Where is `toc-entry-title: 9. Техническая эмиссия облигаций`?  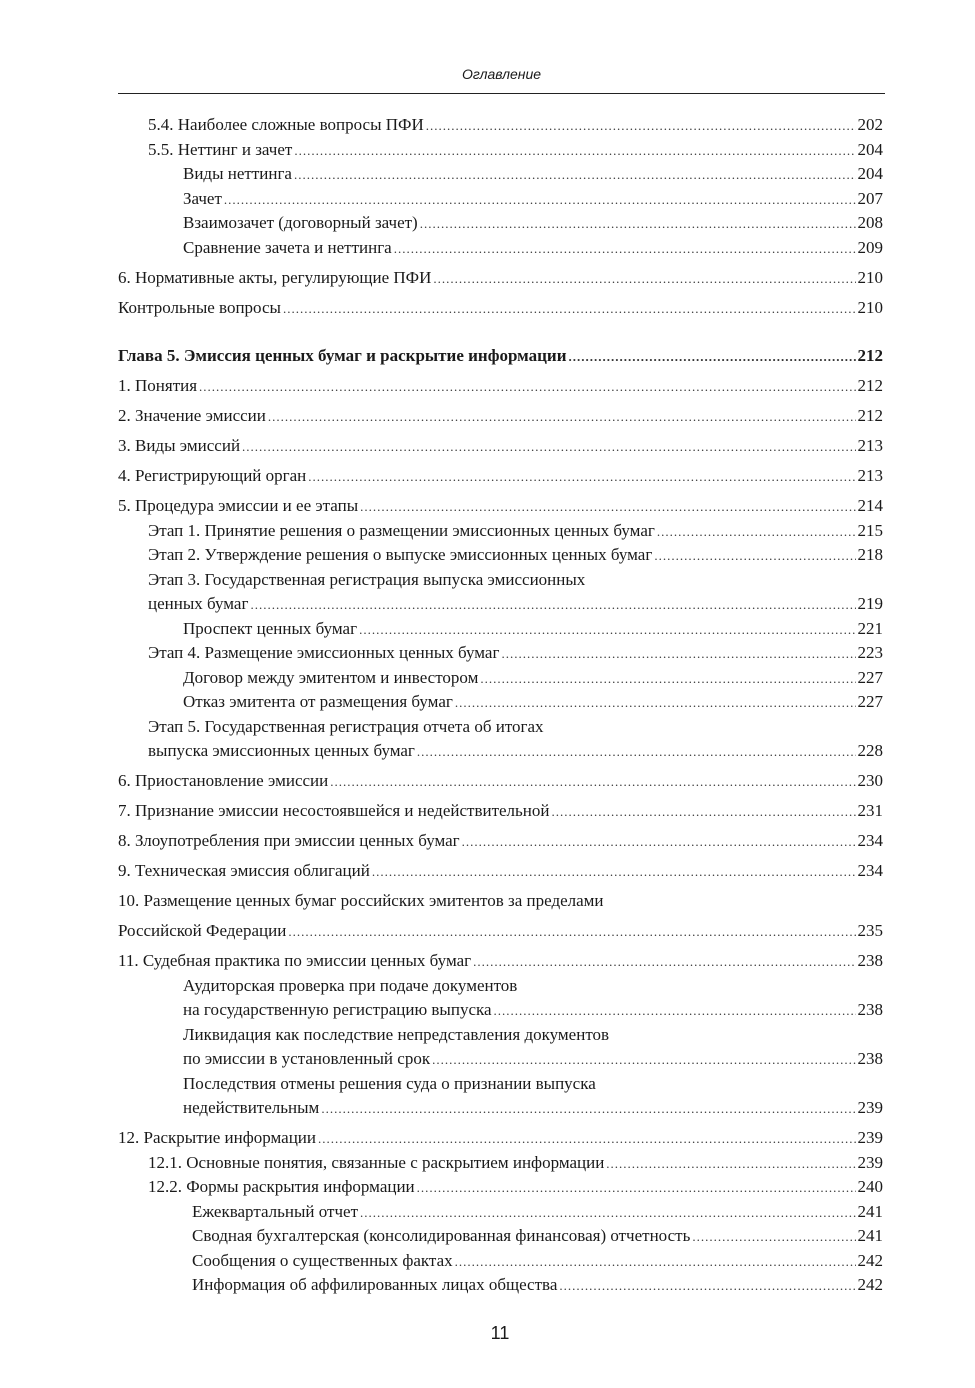
toc-entry-title: 9. Техническая эмиссия облигаций is located at coordinates (244, 870).